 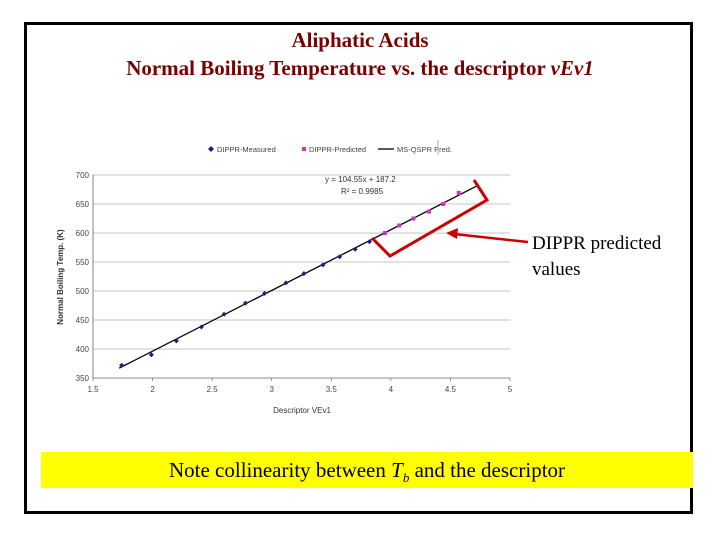 I want to click on callout-text: DIPPR predicted values, so click(x=596, y=257).